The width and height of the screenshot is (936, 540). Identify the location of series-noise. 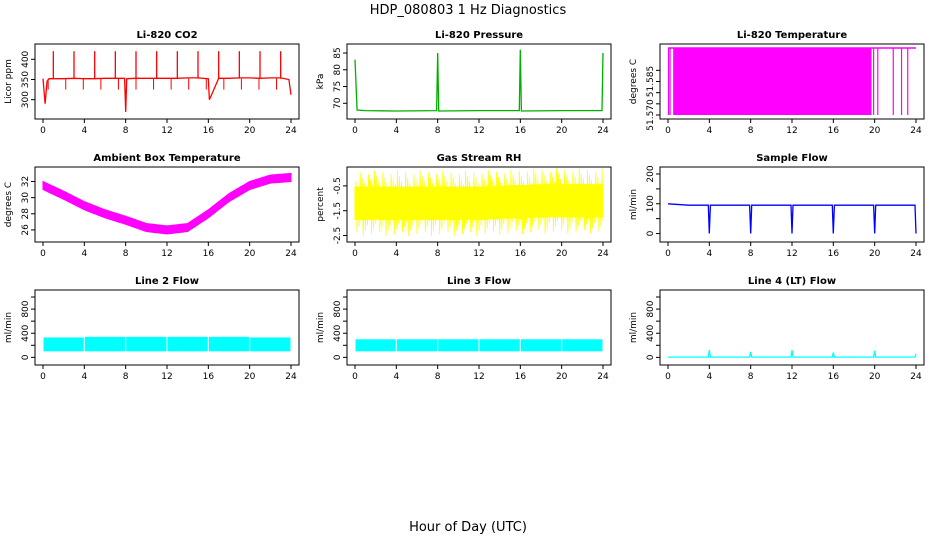
(479, 202).